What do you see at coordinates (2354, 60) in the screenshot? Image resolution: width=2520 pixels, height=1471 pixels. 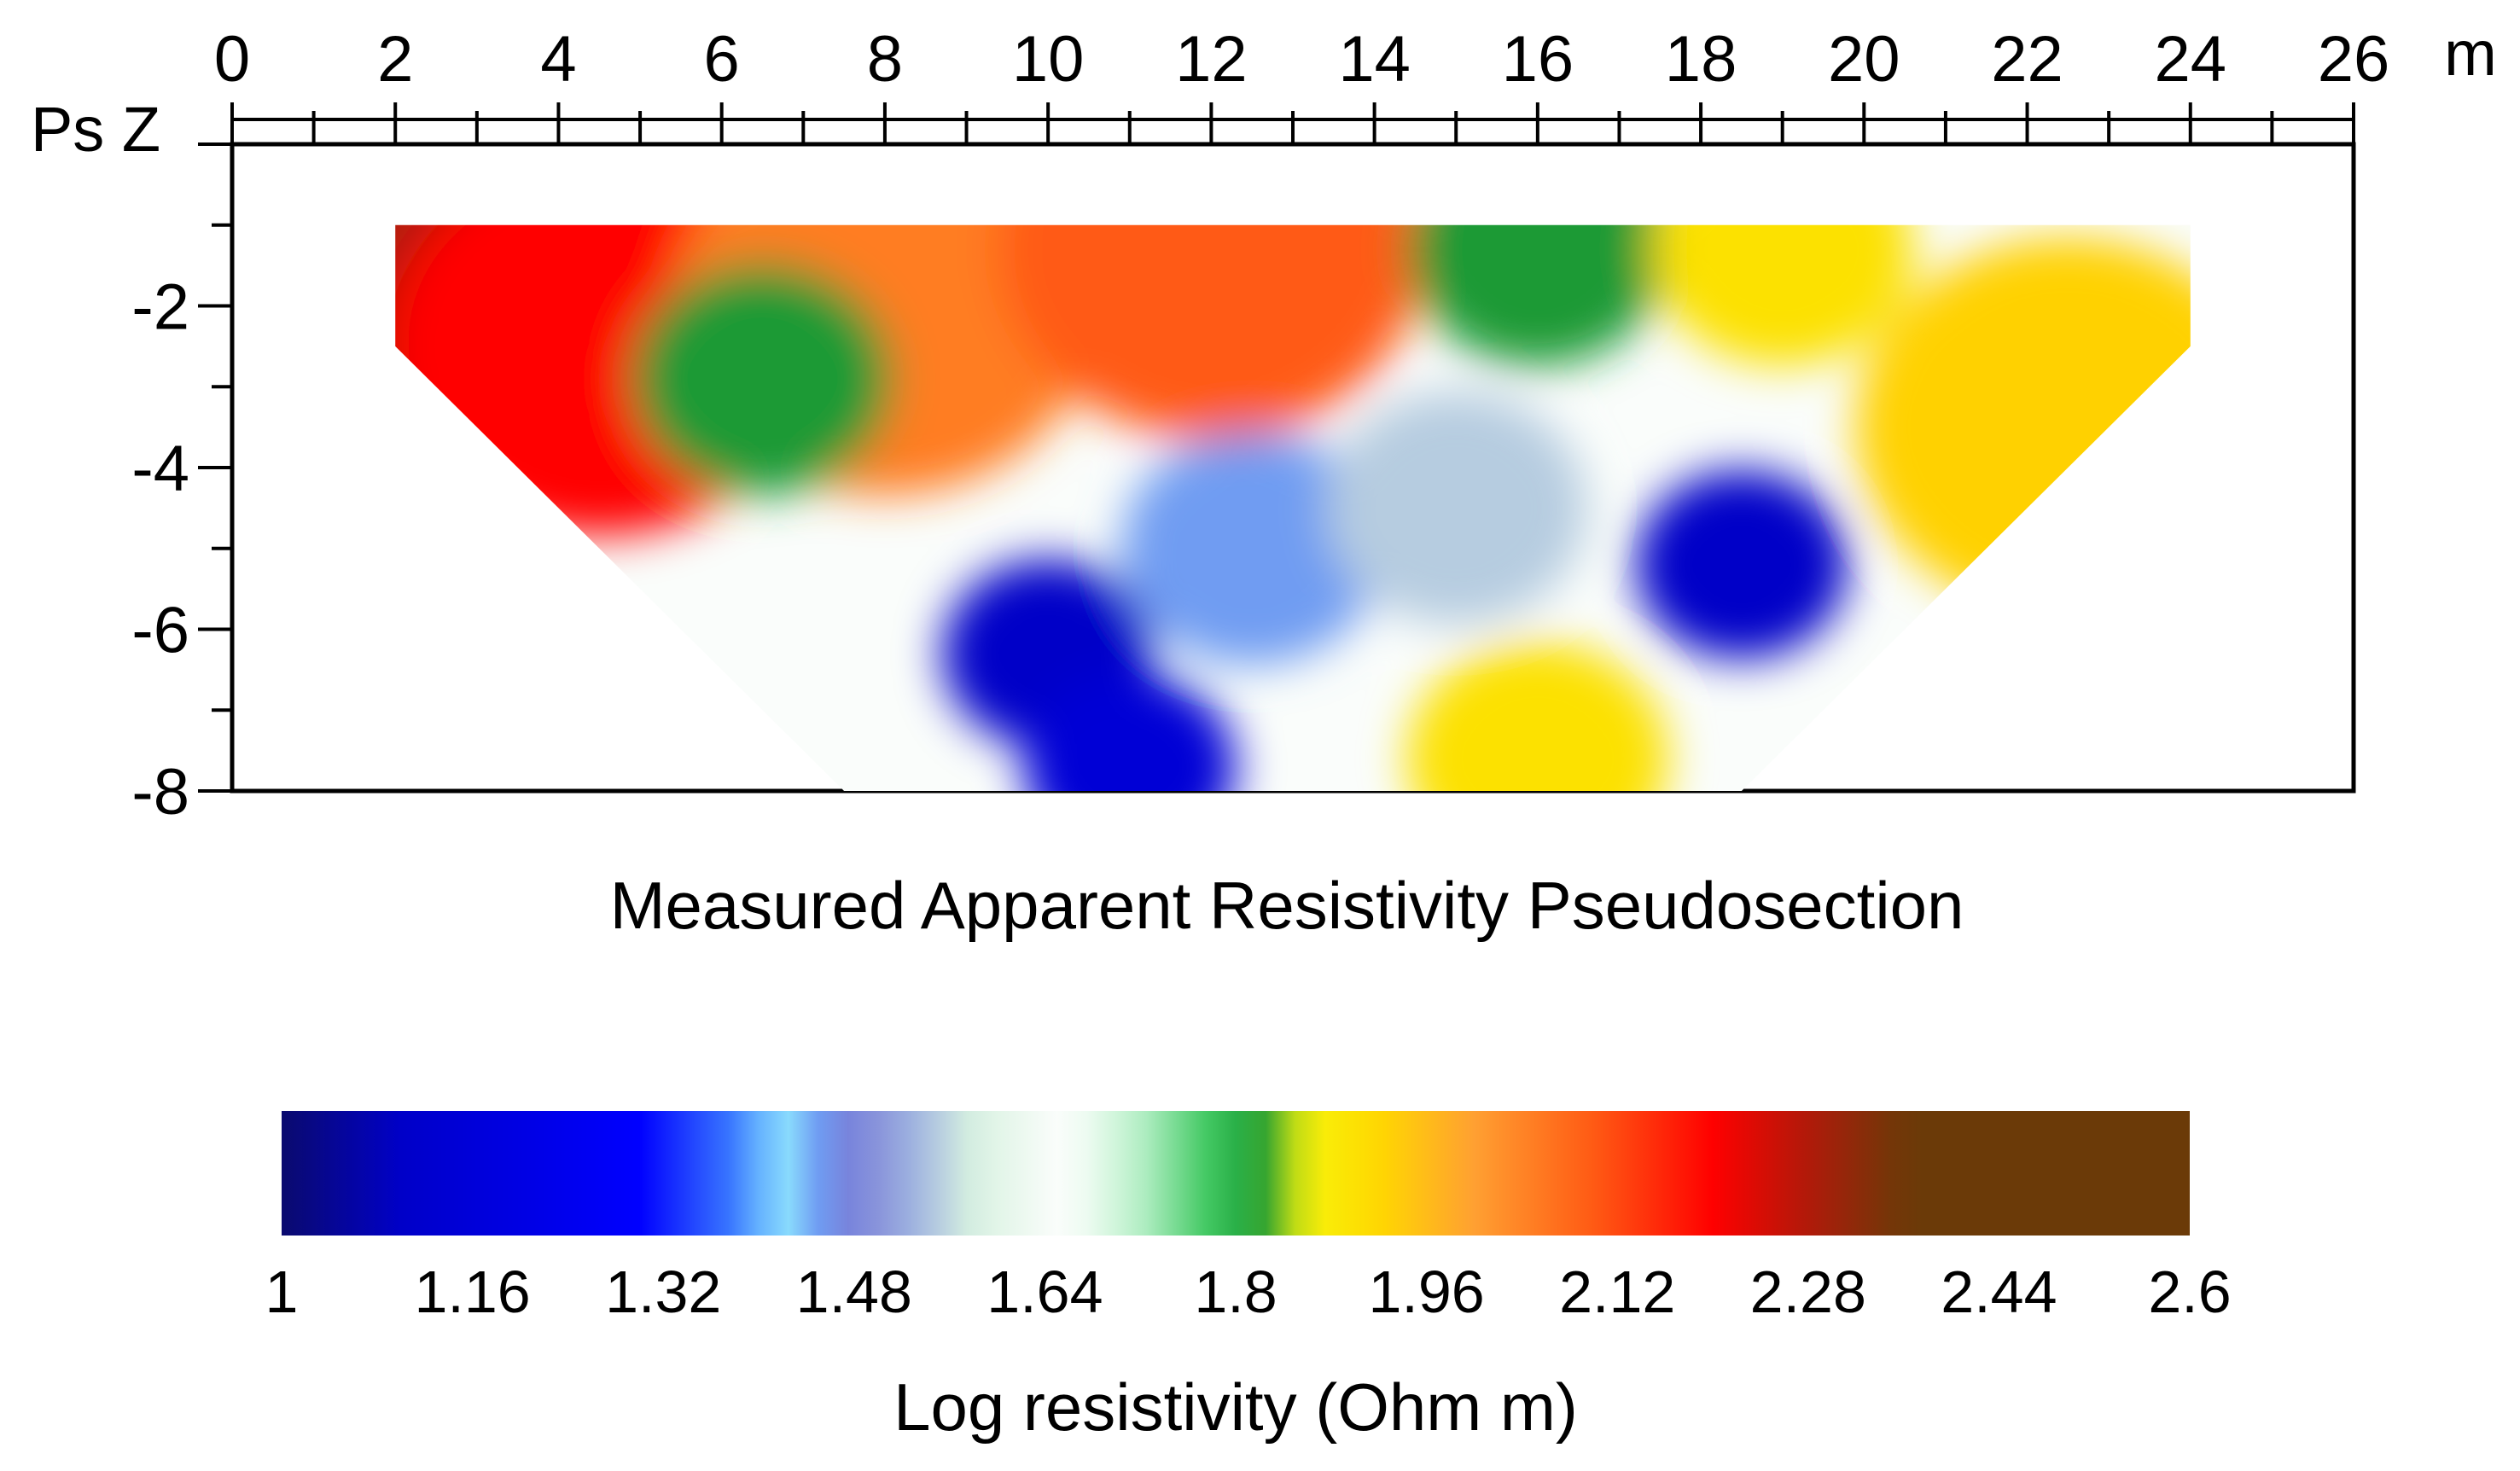 I see `x-tick-label: 26` at bounding box center [2354, 60].